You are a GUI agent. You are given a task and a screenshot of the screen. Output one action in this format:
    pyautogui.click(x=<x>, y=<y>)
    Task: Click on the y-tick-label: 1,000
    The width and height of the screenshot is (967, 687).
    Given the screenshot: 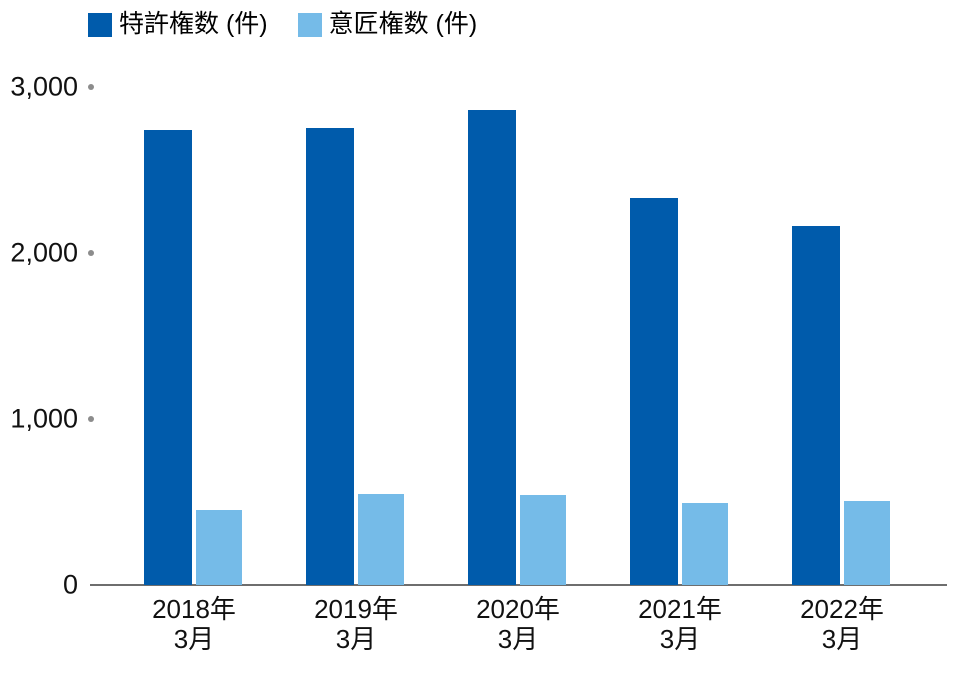 What is the action you would take?
    pyautogui.click(x=44, y=418)
    